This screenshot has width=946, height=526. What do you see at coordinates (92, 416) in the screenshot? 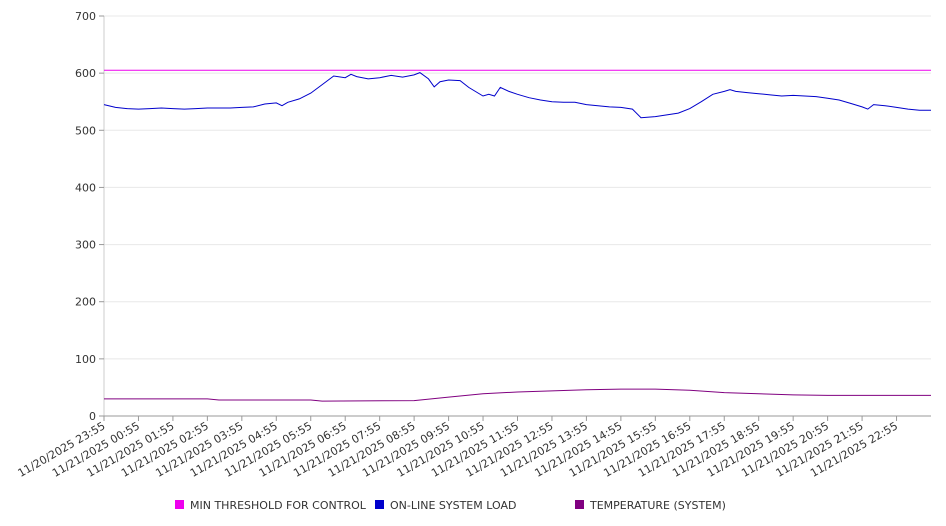
I see `y-tick-label: 0` at bounding box center [92, 416].